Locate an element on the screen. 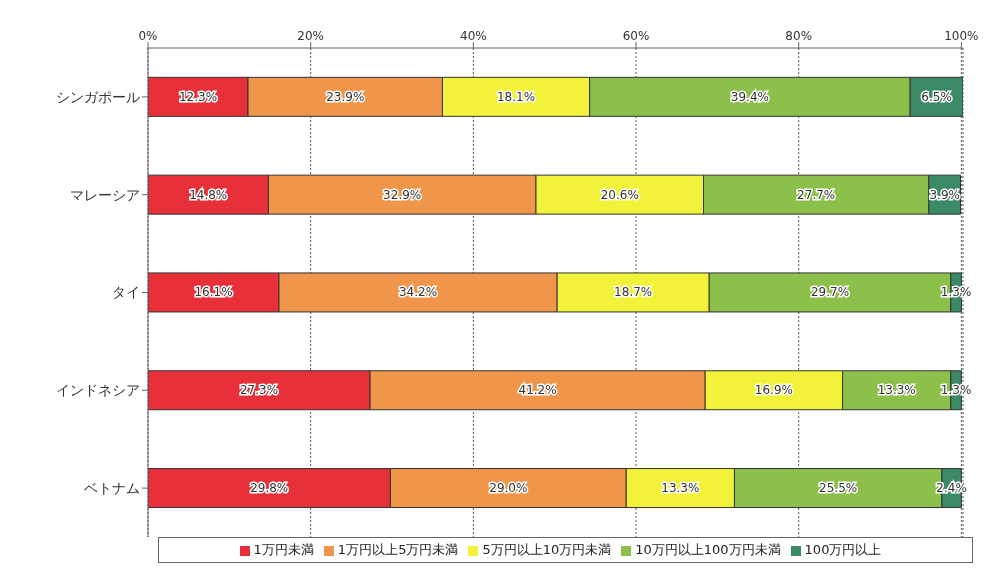 This screenshot has height=587, width=1003. x-tick-label: 20% is located at coordinates (311, 36).